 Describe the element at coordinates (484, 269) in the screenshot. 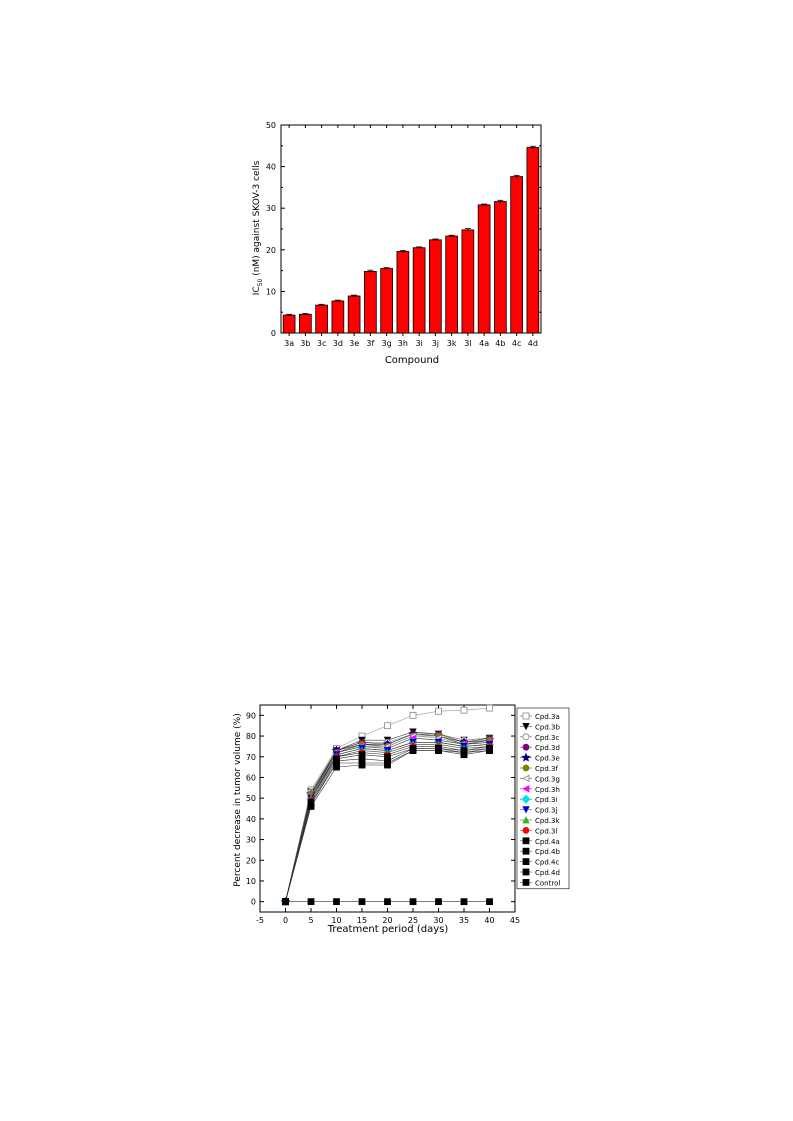

I see `bar-4a` at that location.